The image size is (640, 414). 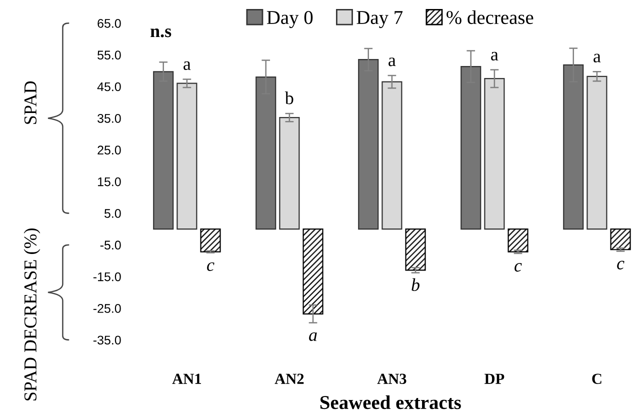 What do you see at coordinates (490, 17) in the screenshot?
I see `legend-label: % decrease` at bounding box center [490, 17].